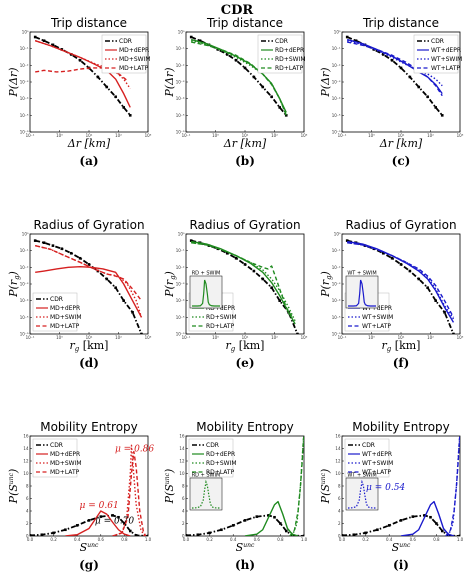 The image size is (474, 576). Describe the element at coordinates (182, 473) in the screenshot. I see `y-tick-label: 10` at that location.